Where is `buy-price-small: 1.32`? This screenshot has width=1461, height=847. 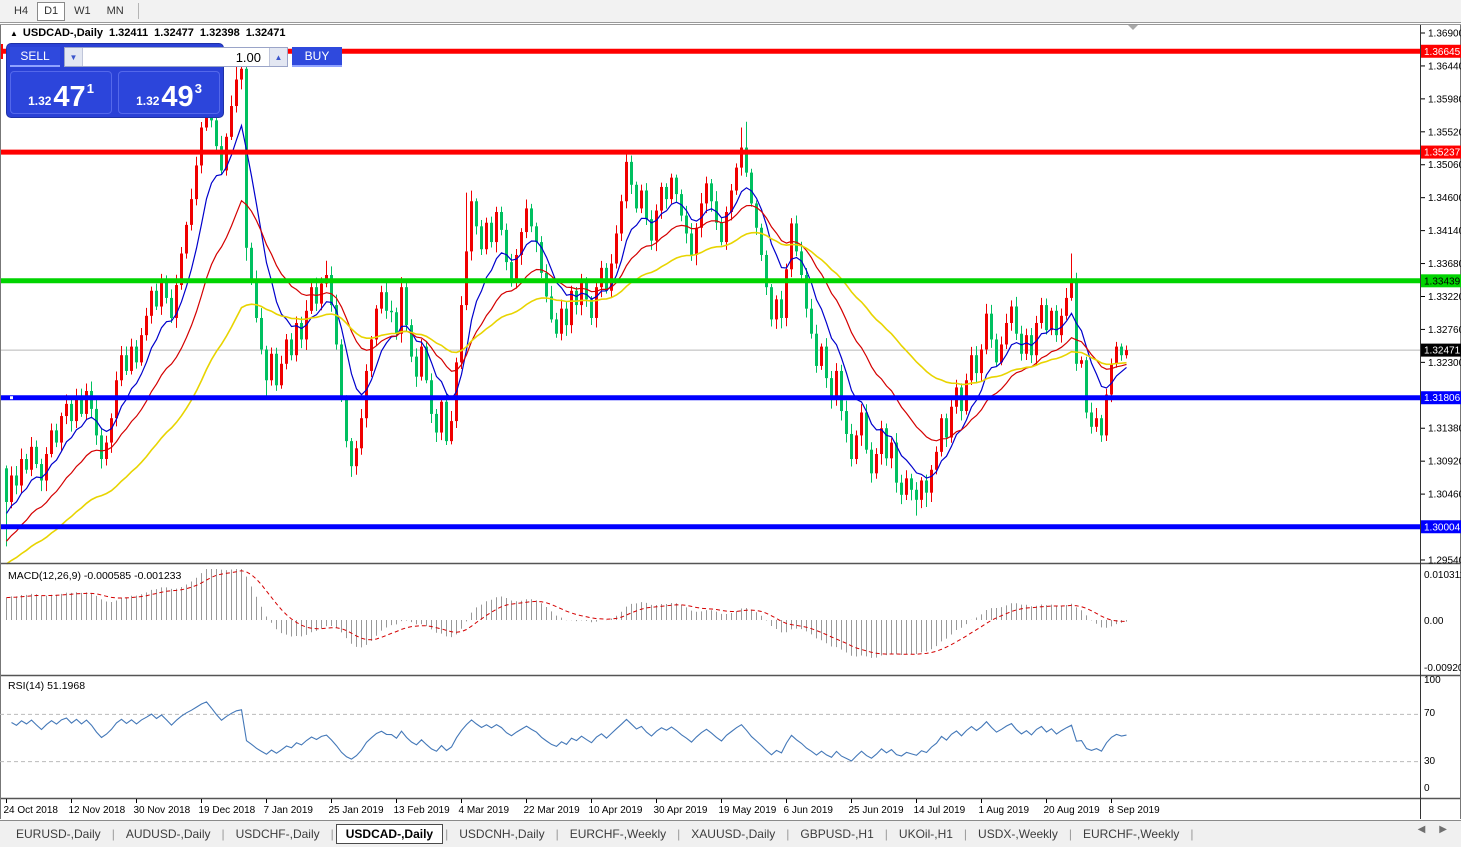
buy-price-small: 1.32 is located at coordinates (148, 101).